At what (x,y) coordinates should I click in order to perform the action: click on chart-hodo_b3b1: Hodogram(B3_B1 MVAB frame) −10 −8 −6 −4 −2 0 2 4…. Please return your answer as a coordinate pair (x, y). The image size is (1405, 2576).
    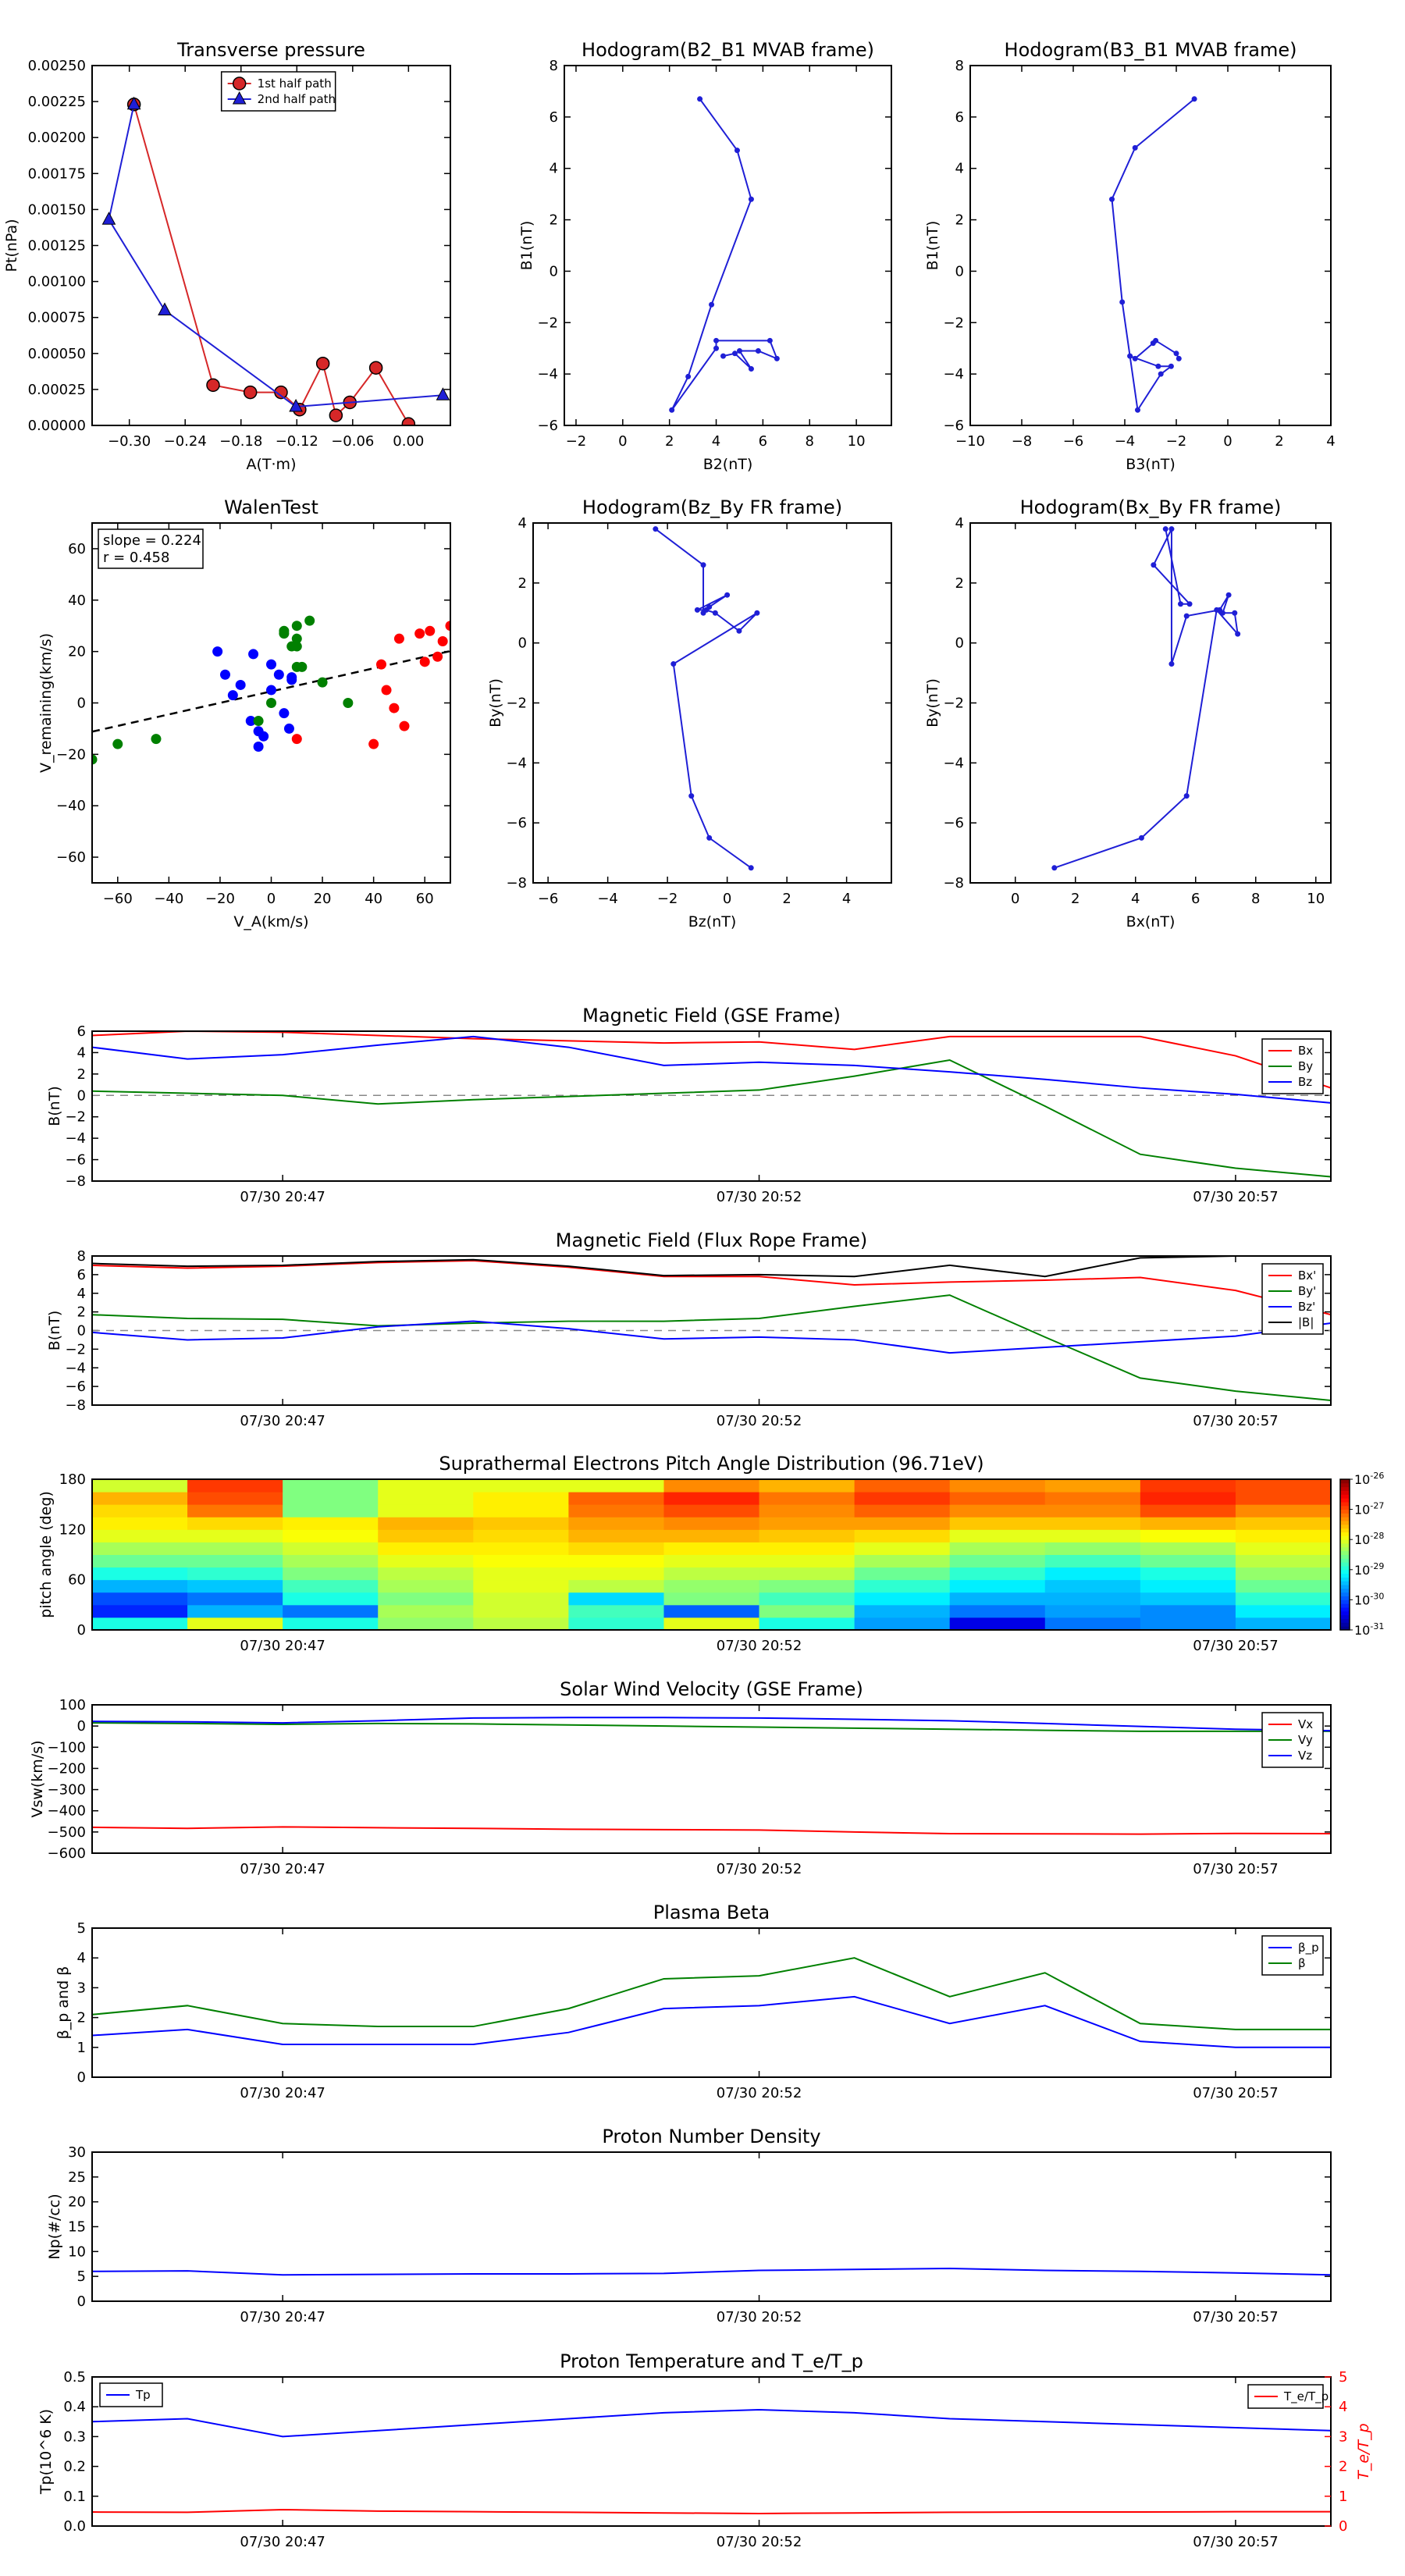
    Looking at the image, I should click on (1130, 256).